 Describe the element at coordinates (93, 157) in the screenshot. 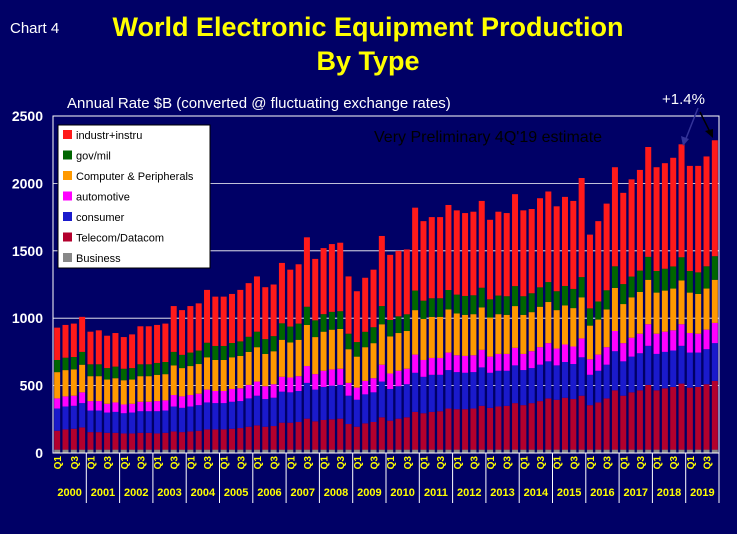

I see `legend-label: gov/mil` at that location.